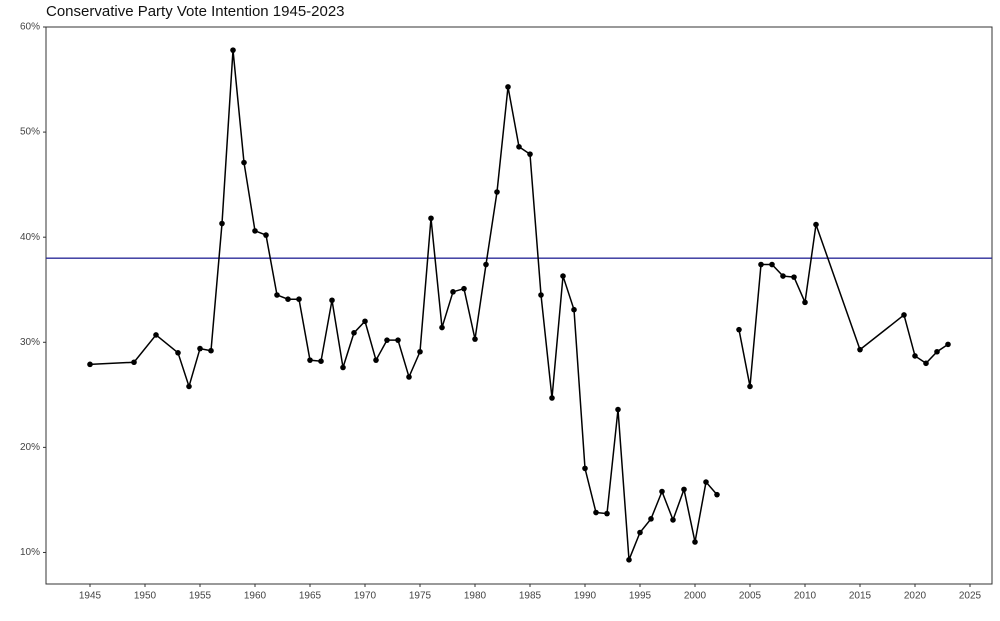  I want to click on x-tick-label: 1965, so click(310, 596).